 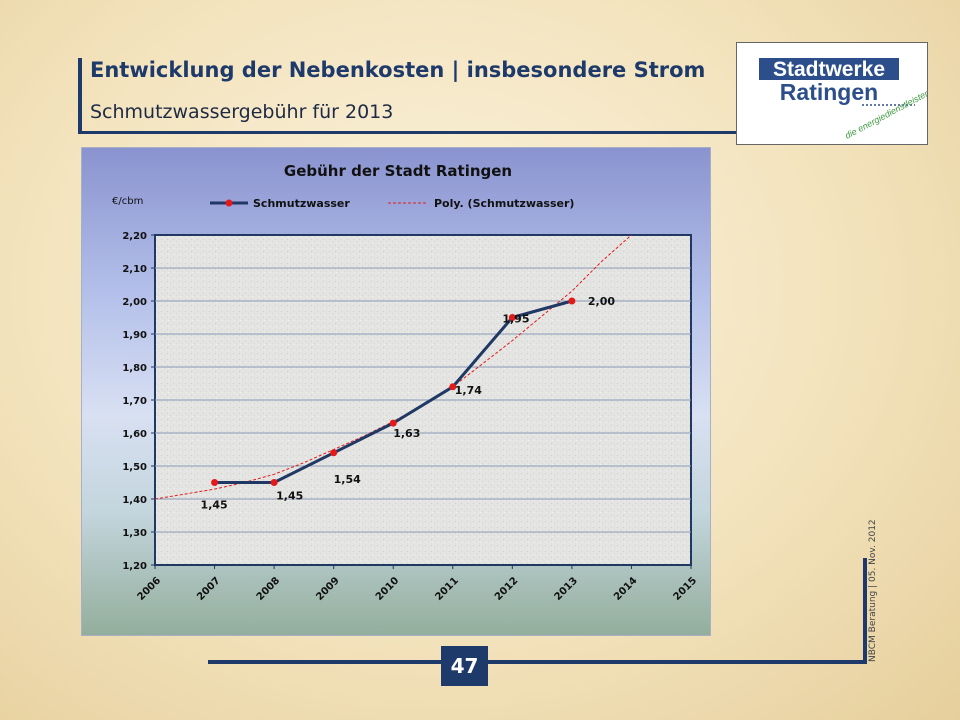 I want to click on chart-legend: Schmutzwasser Poly. (Schmutzwasser), so click(x=392, y=203).